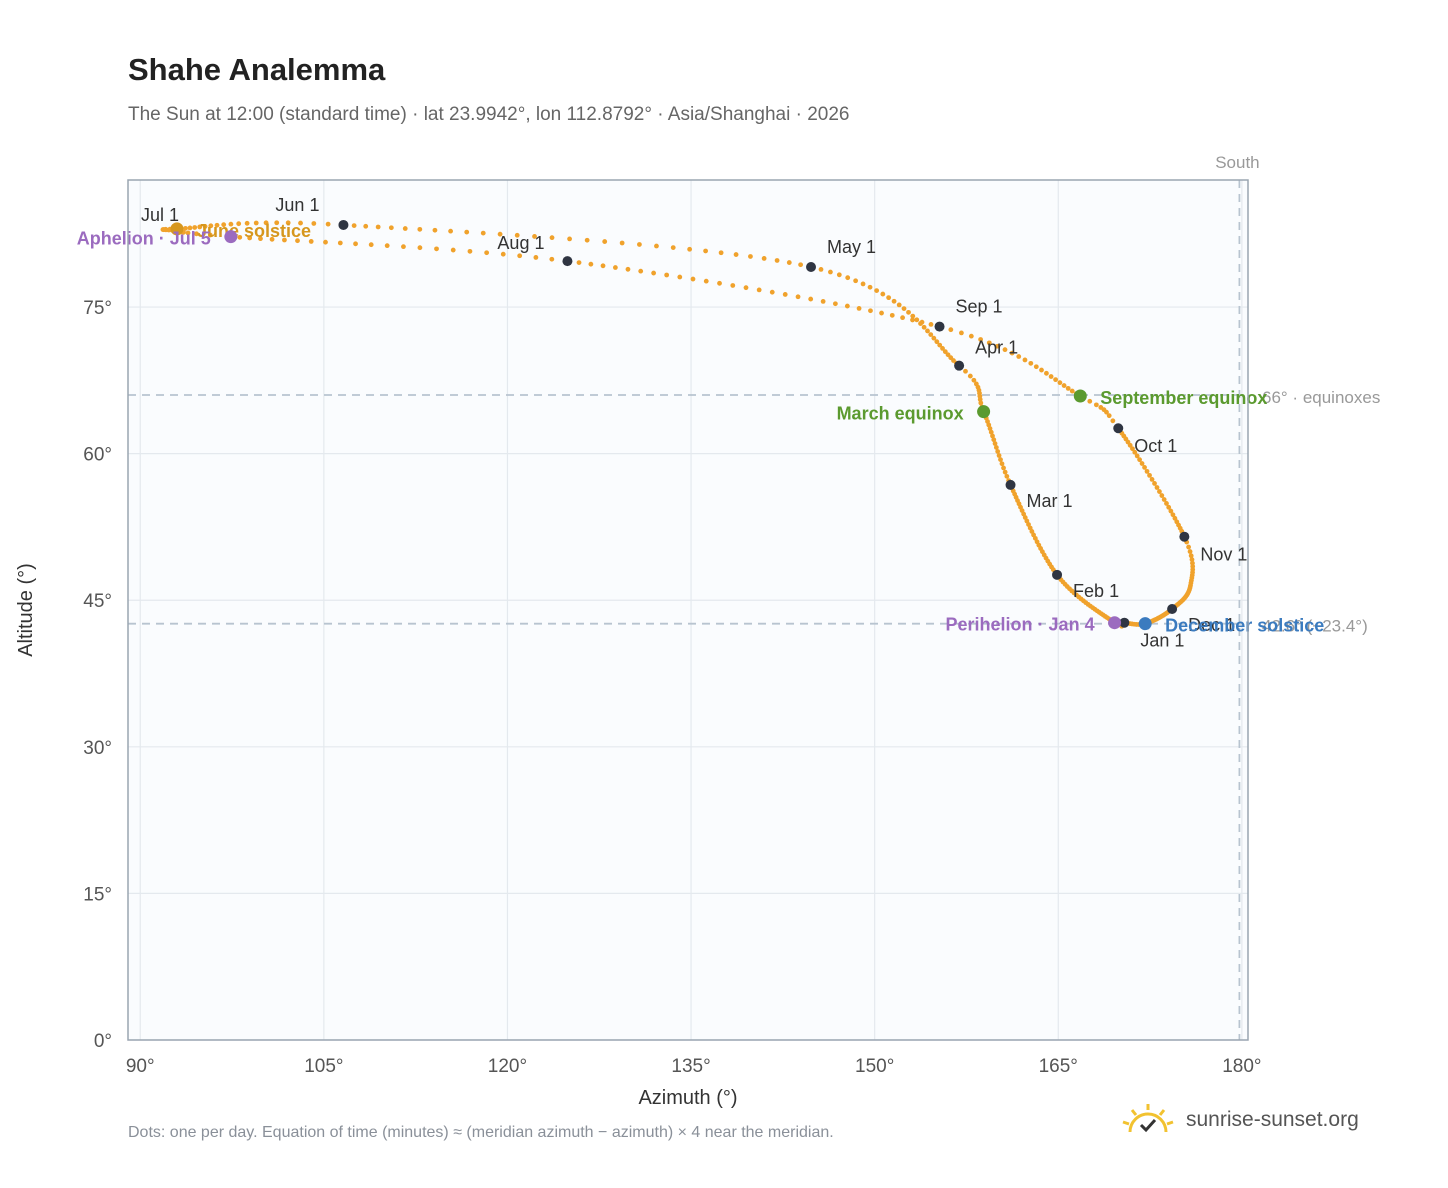 Image resolution: width=1448 pixels, height=1188 pixels. I want to click on y-axis-ticks: 0° 15° 30° 45° 60° 75°, so click(97, 675).